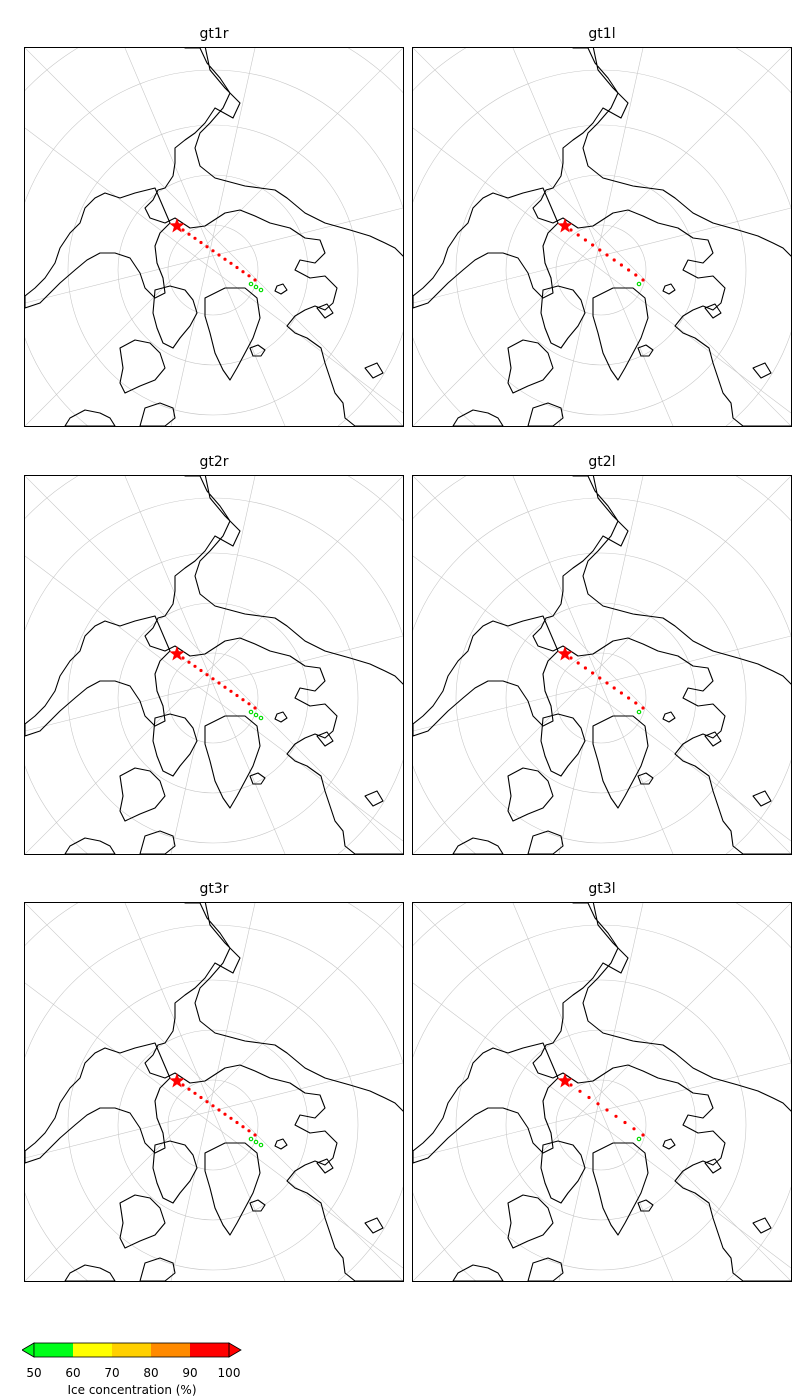  What do you see at coordinates (602, 889) in the screenshot?
I see `panel-title: gt3l` at bounding box center [602, 889].